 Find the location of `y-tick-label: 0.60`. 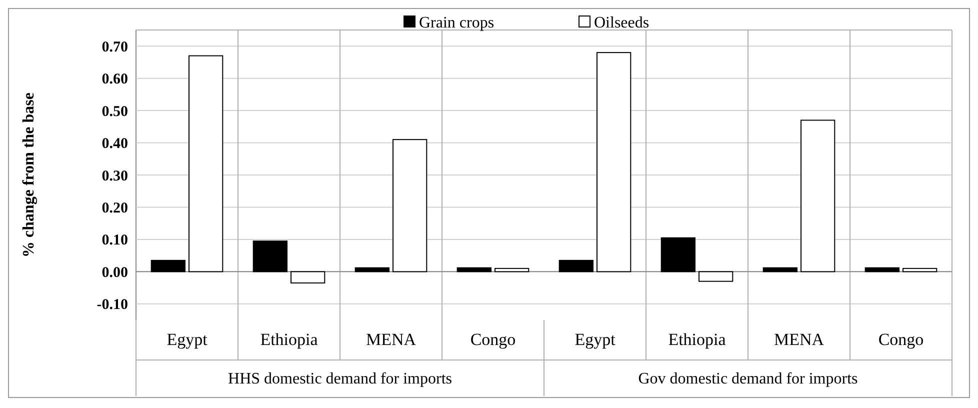

y-tick-label: 0.60 is located at coordinates (115, 80).